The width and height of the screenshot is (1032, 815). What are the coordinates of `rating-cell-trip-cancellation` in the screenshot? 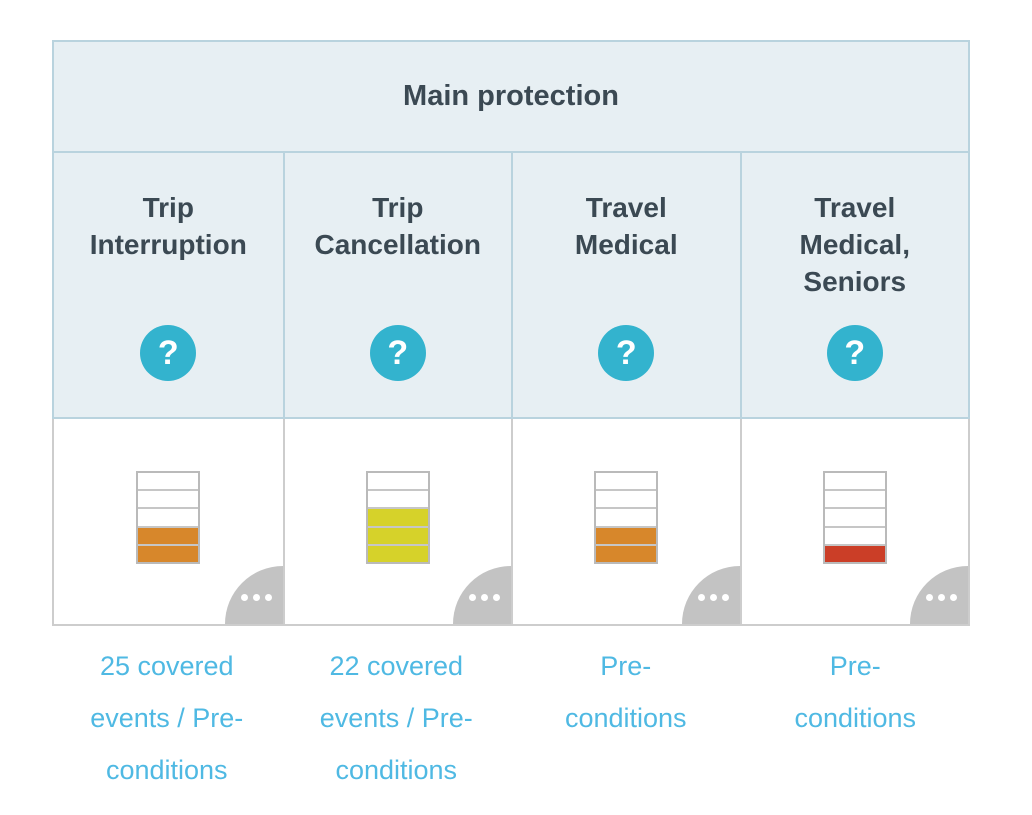 It's located at (396, 521).